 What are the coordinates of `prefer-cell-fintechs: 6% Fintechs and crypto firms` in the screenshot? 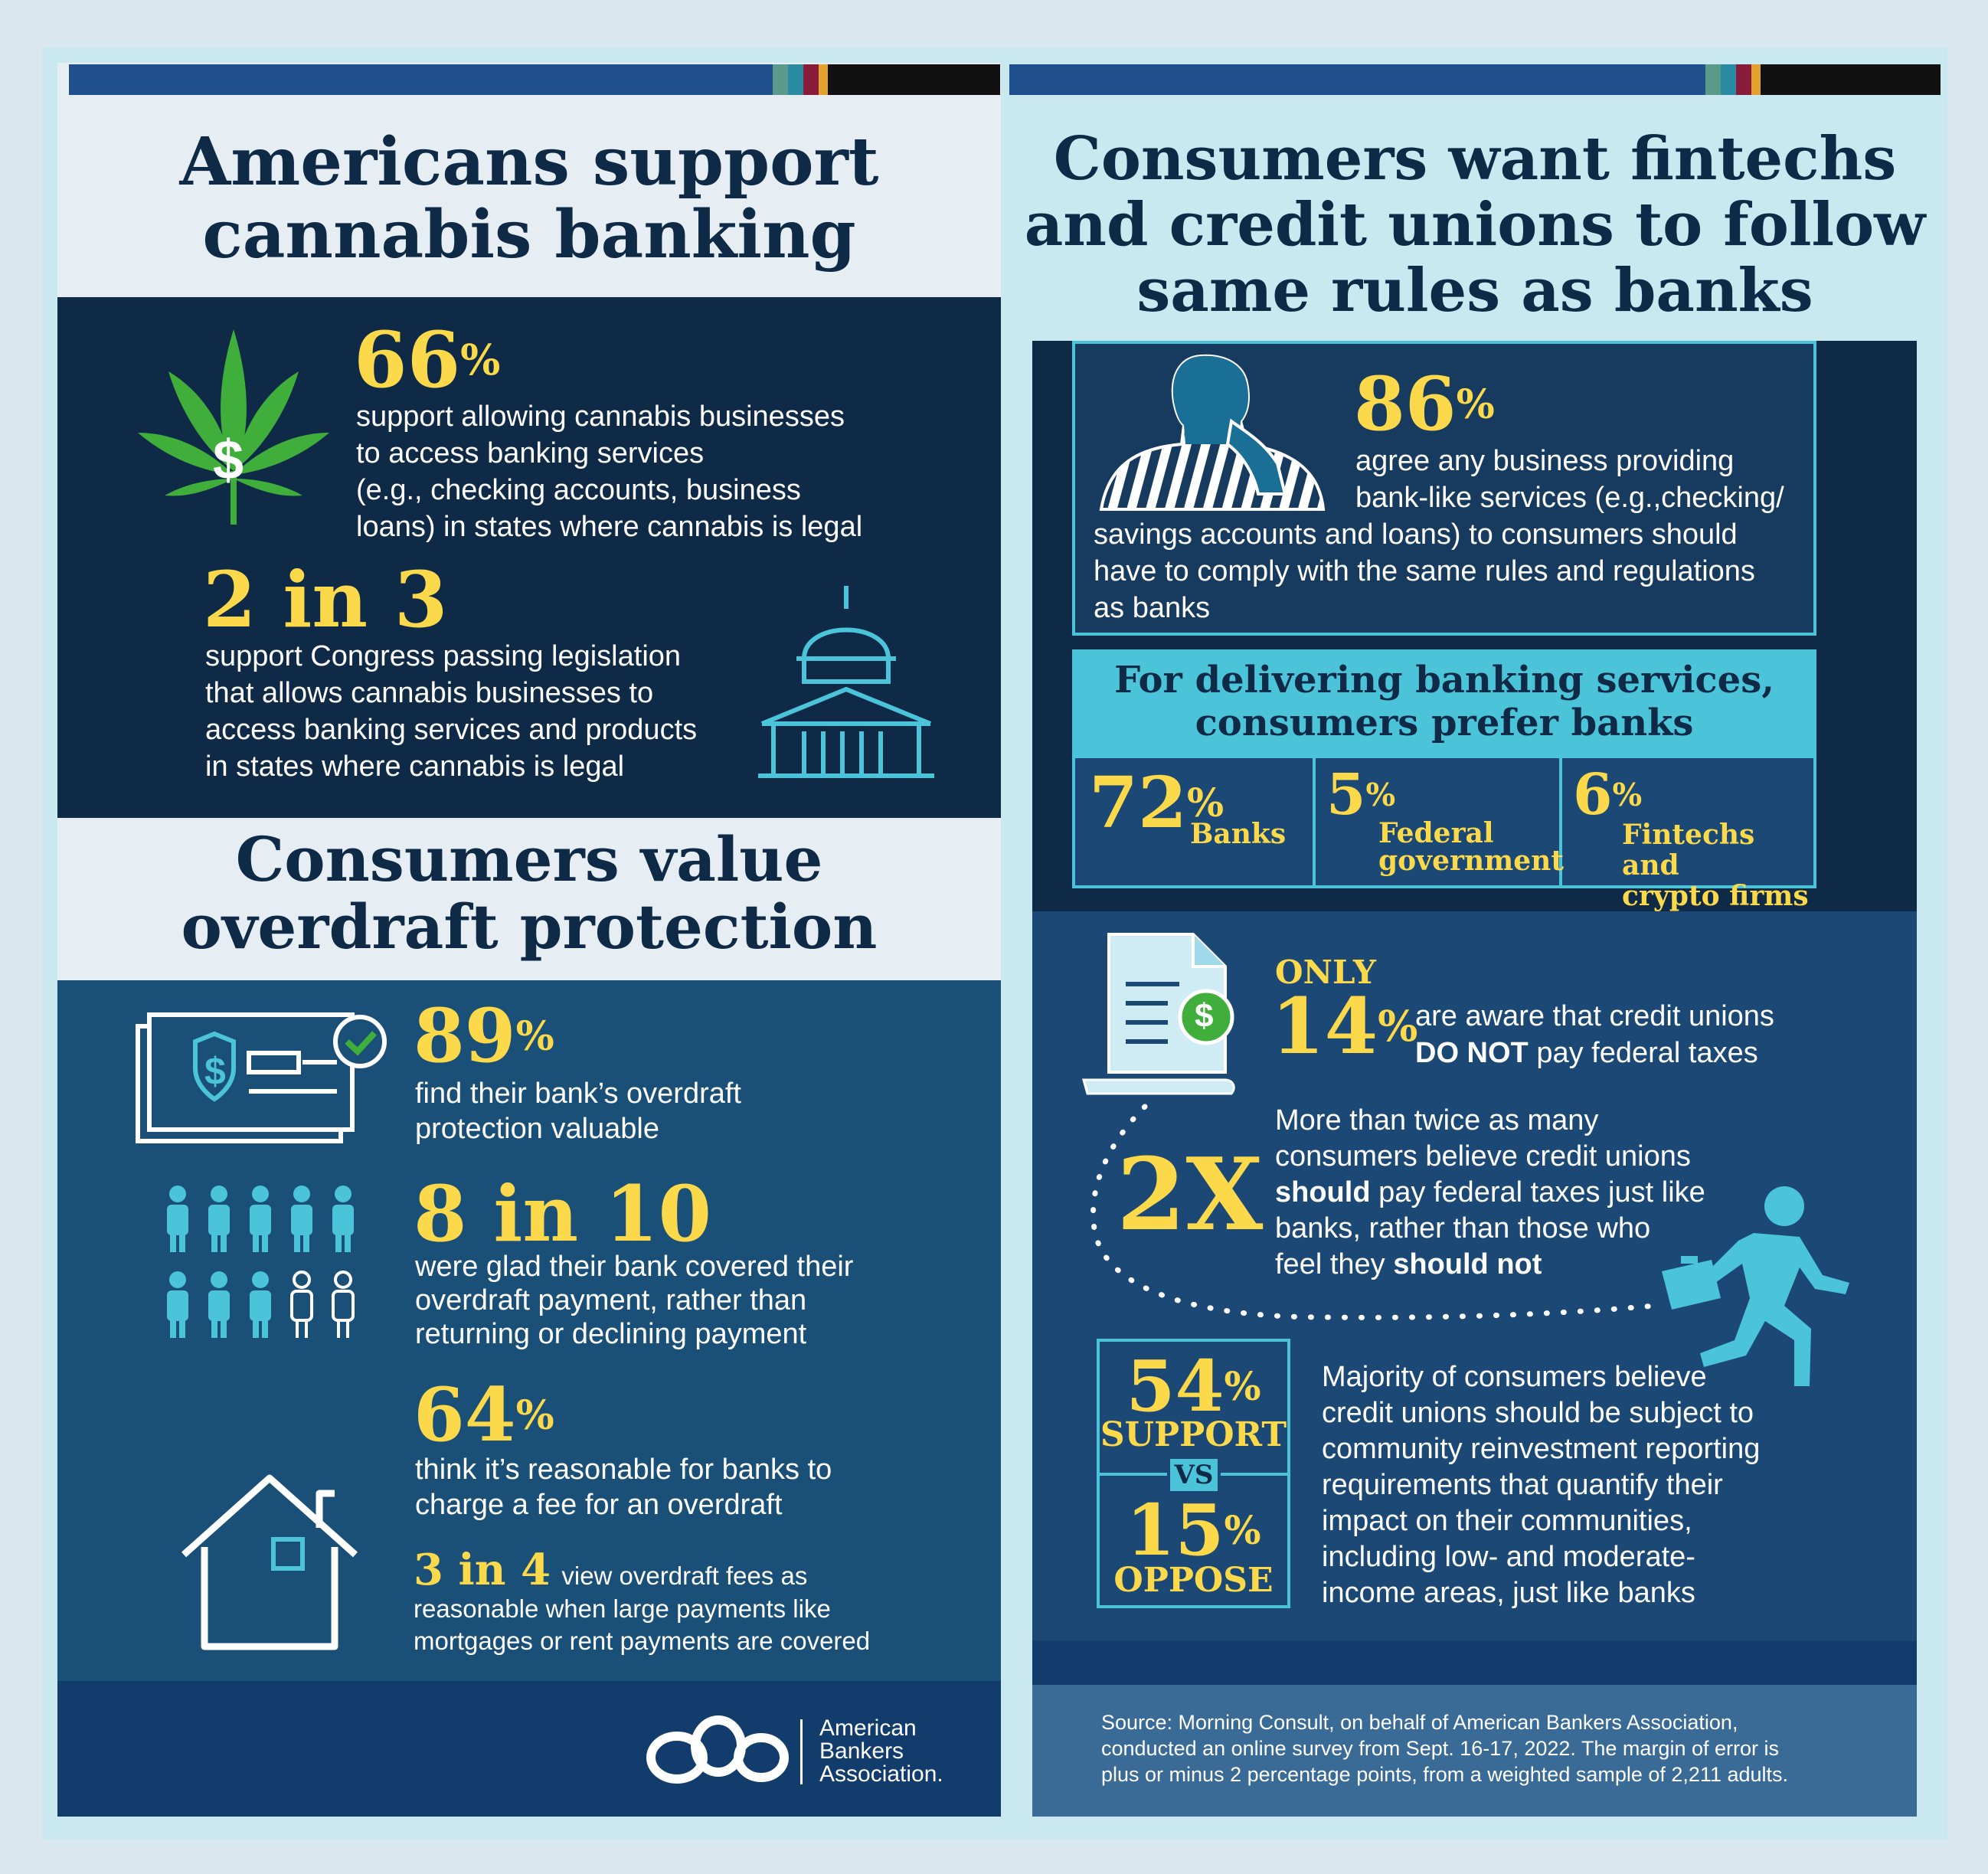 It's located at (1688, 834).